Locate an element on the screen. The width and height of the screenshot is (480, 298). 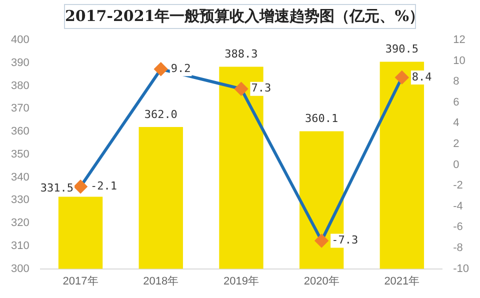
data-label: 331.5 is located at coordinates (57, 188).